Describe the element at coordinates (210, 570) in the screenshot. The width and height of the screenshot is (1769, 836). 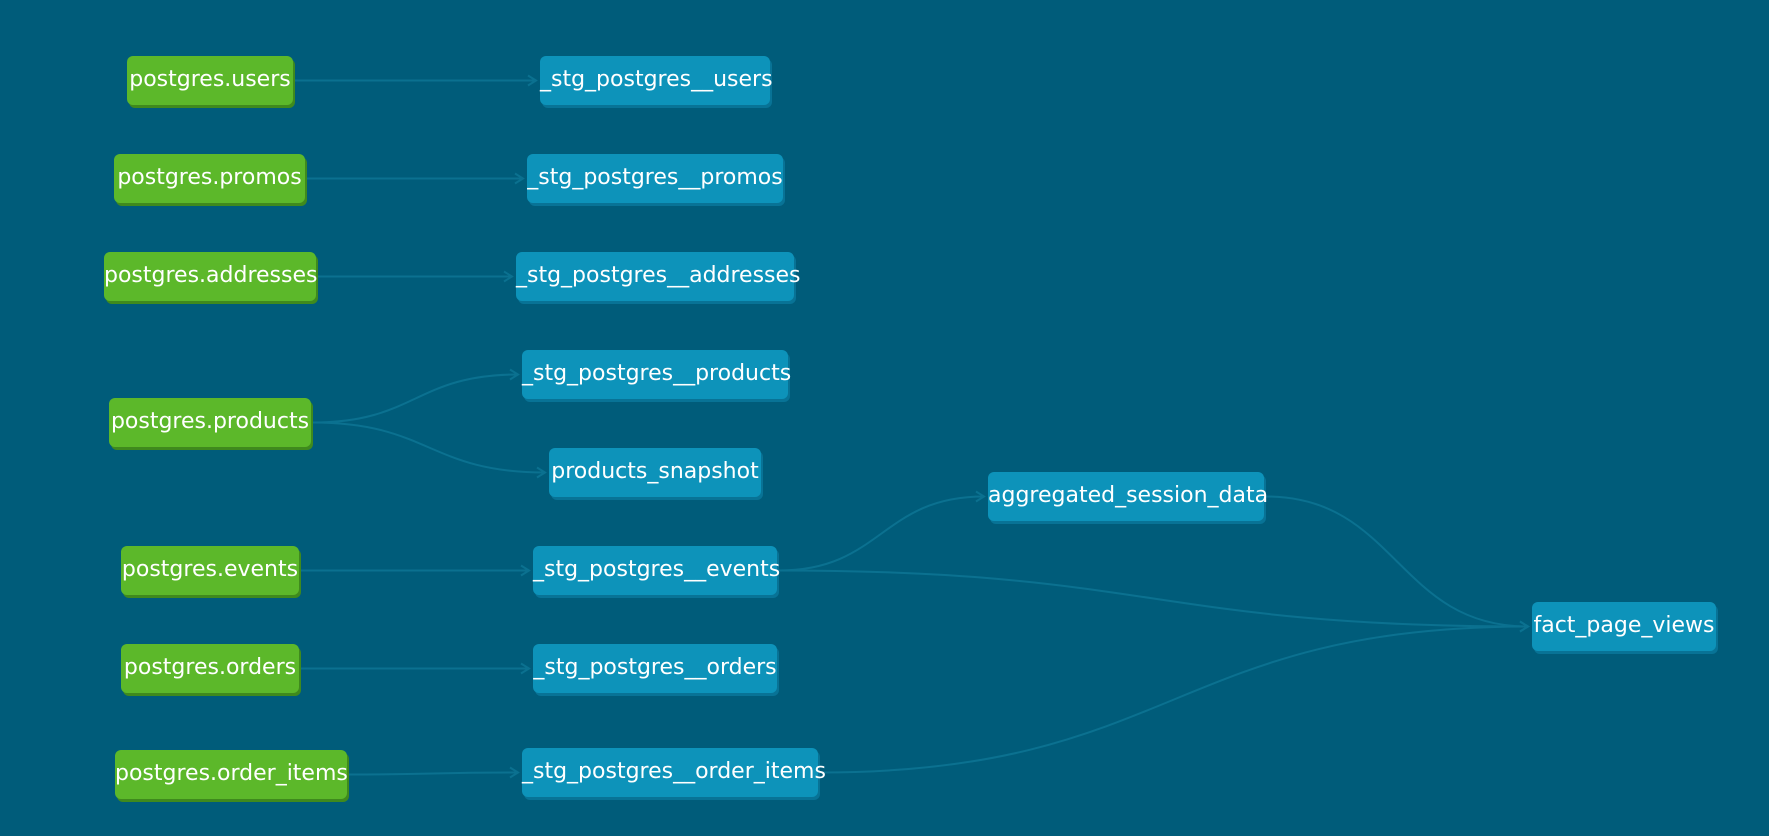
I see `node-postgres-events: postgres.events` at that location.